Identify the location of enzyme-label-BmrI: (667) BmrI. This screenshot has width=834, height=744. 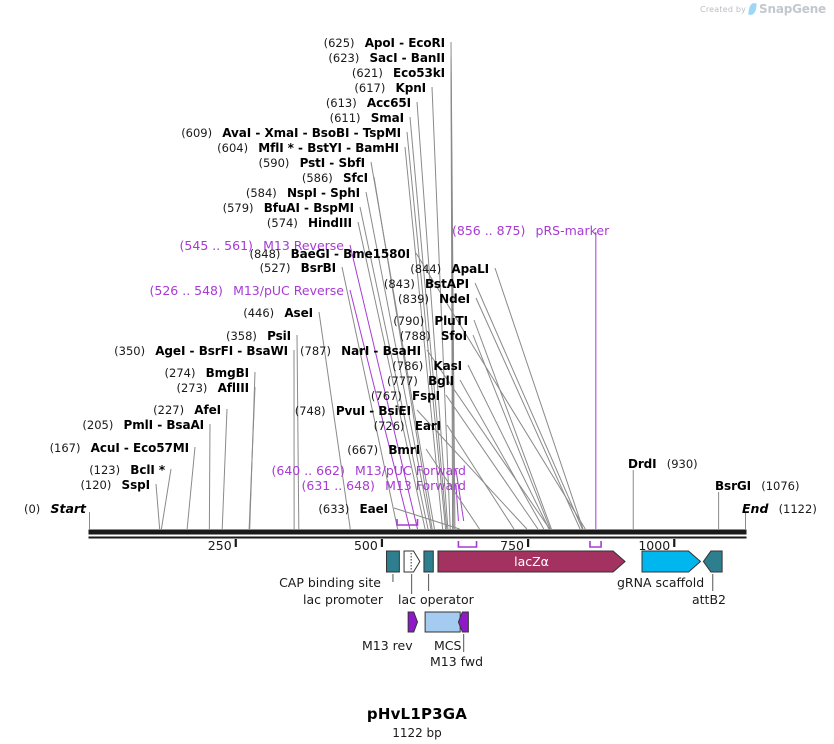
(383, 449).